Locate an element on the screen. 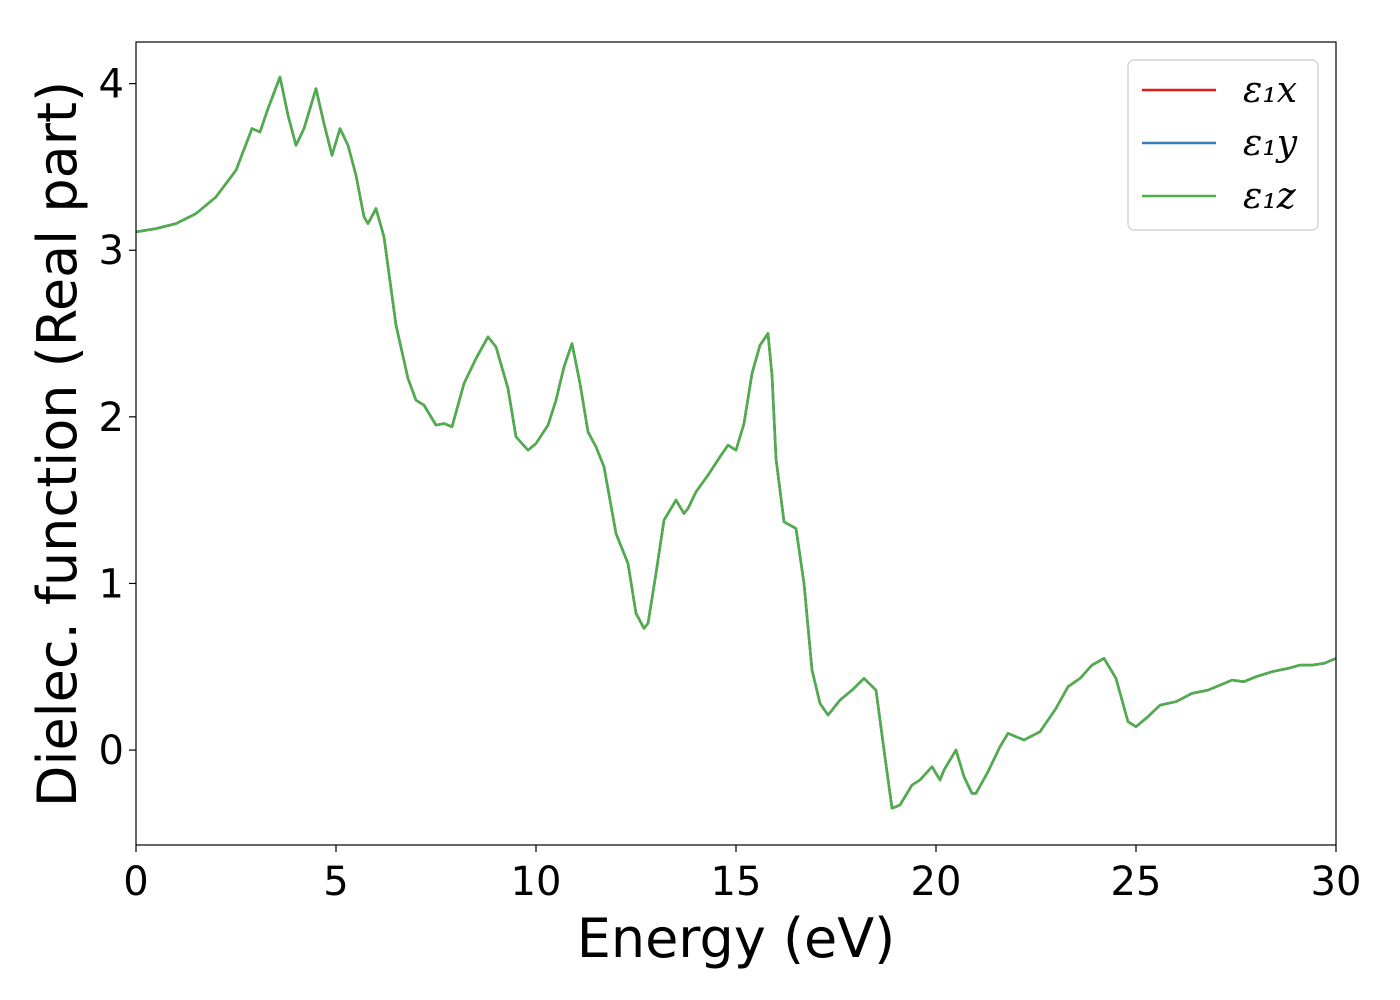  x-axis-ticks: 0 5 10 15 20 25 30 is located at coordinates (742, 875).